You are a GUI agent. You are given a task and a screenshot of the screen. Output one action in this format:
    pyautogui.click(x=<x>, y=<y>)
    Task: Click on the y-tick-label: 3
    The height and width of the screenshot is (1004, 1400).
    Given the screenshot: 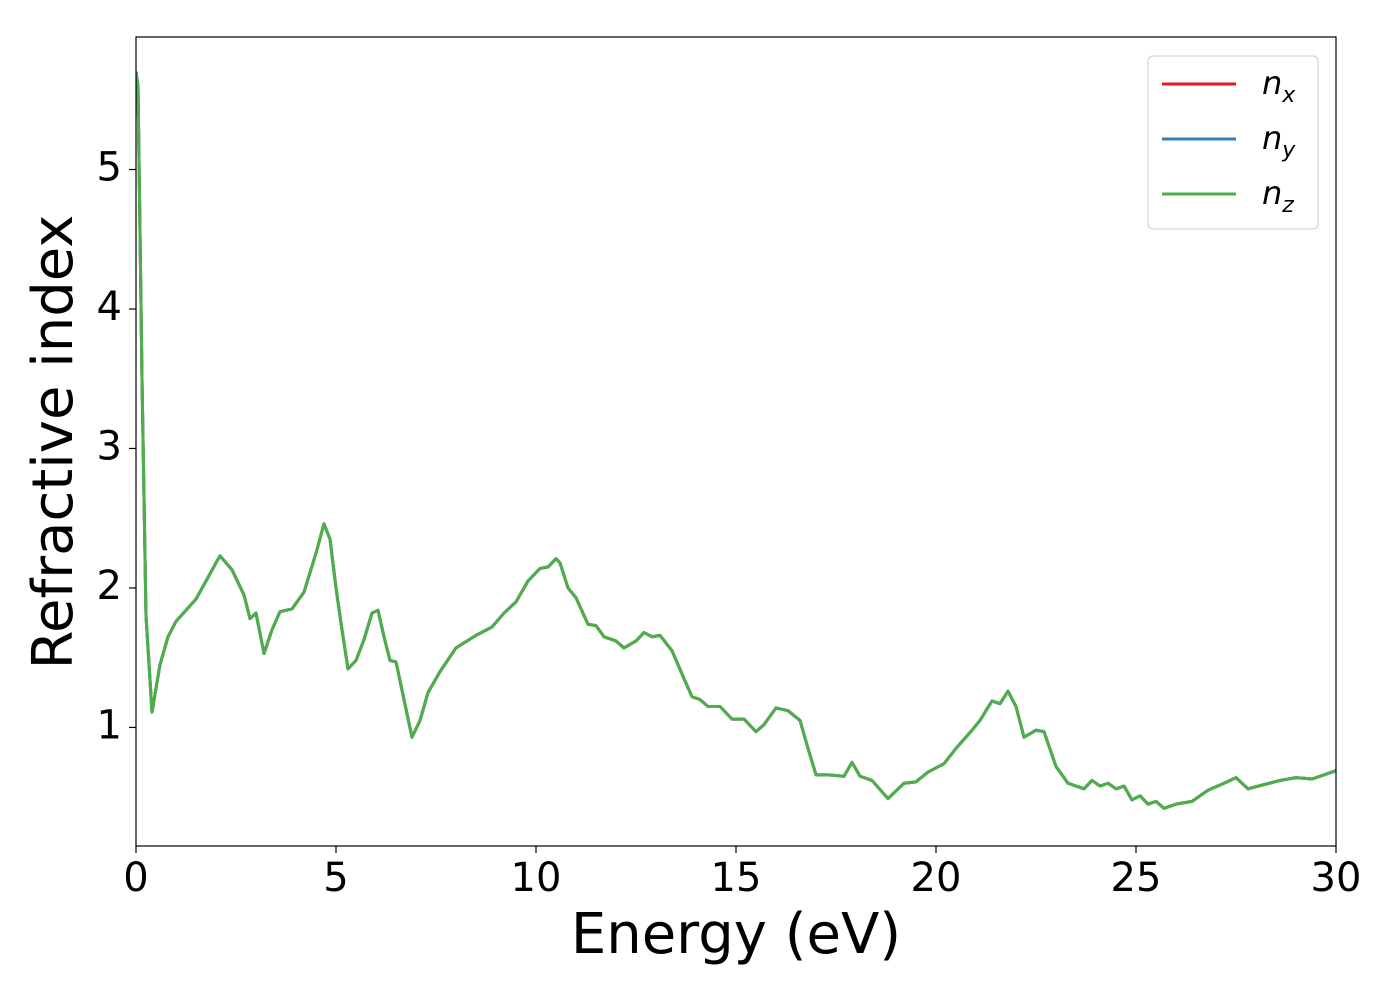 What is the action you would take?
    pyautogui.click(x=109, y=446)
    